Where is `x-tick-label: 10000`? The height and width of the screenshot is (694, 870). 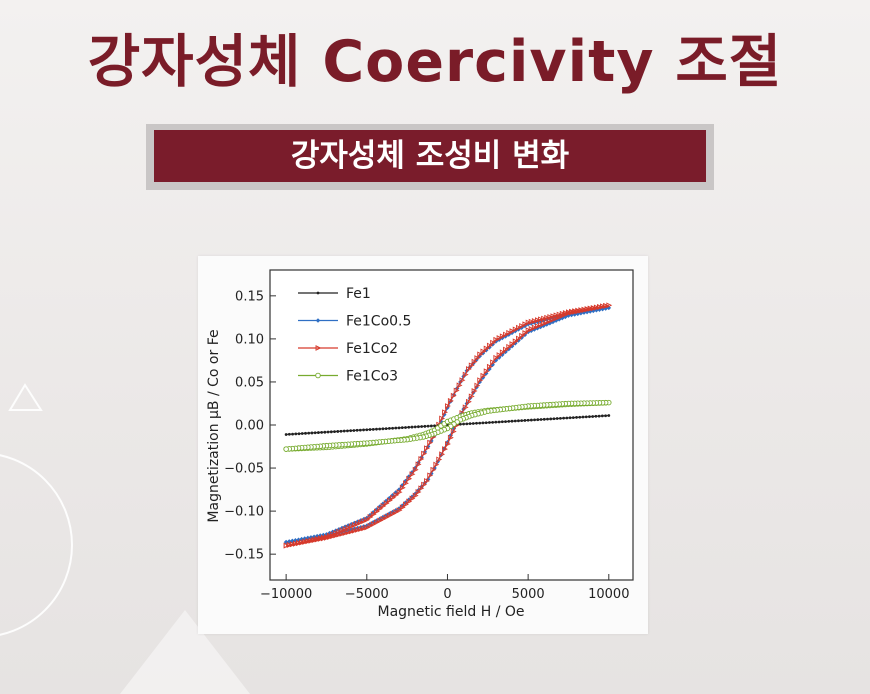
x-tick-label: 10000 is located at coordinates (608, 594).